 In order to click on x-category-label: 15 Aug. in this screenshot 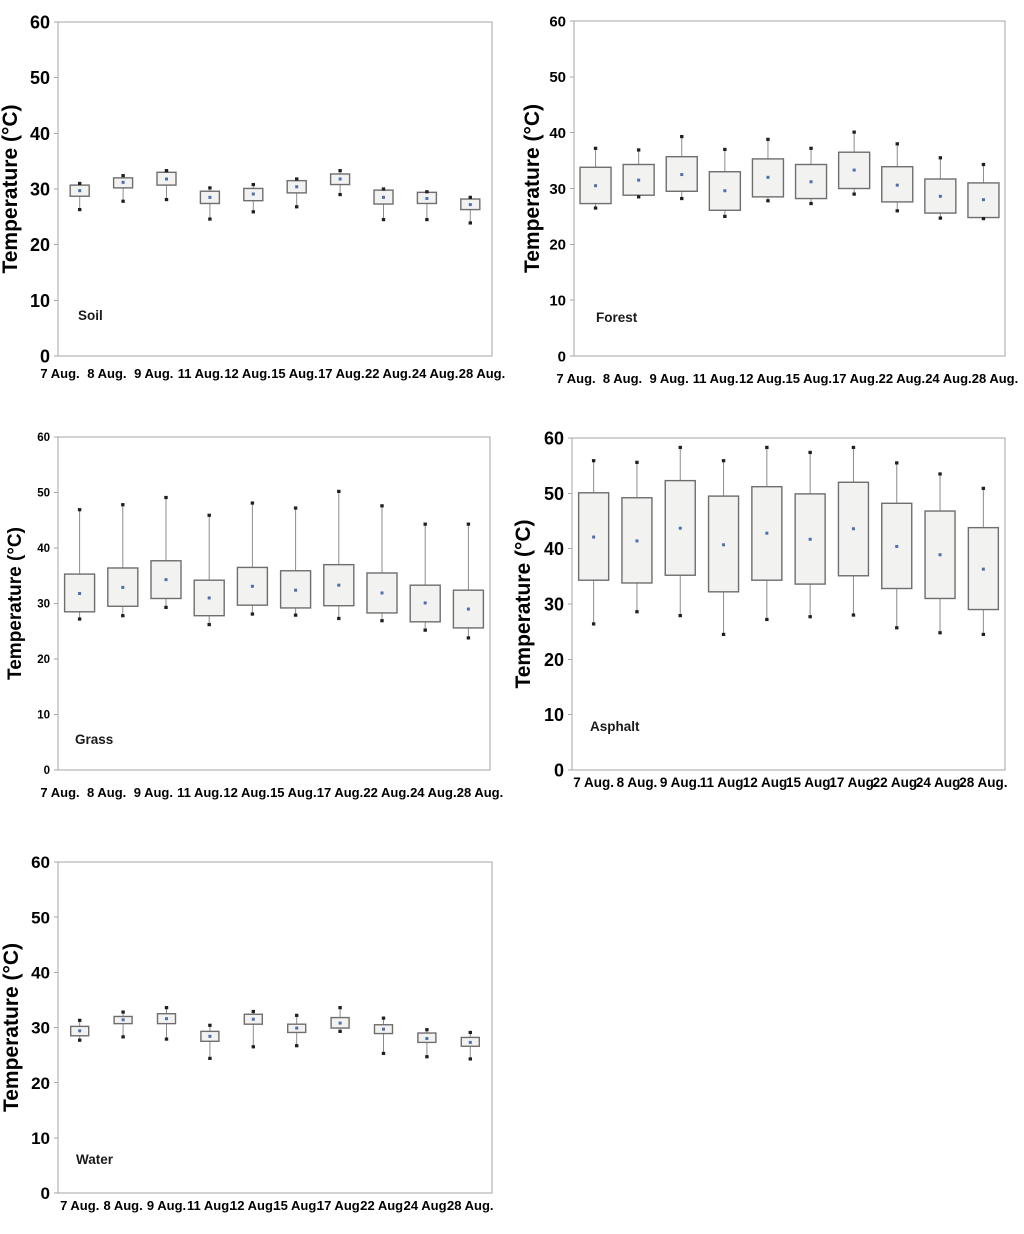, I will do `click(810, 782)`.